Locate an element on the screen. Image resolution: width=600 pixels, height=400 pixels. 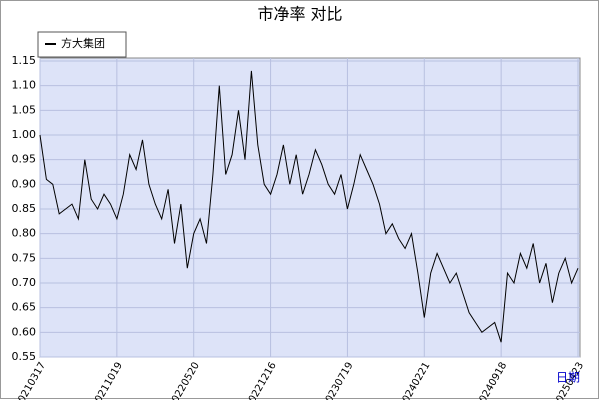
y-tick-label: 1.15 is located at coordinates (24, 60).